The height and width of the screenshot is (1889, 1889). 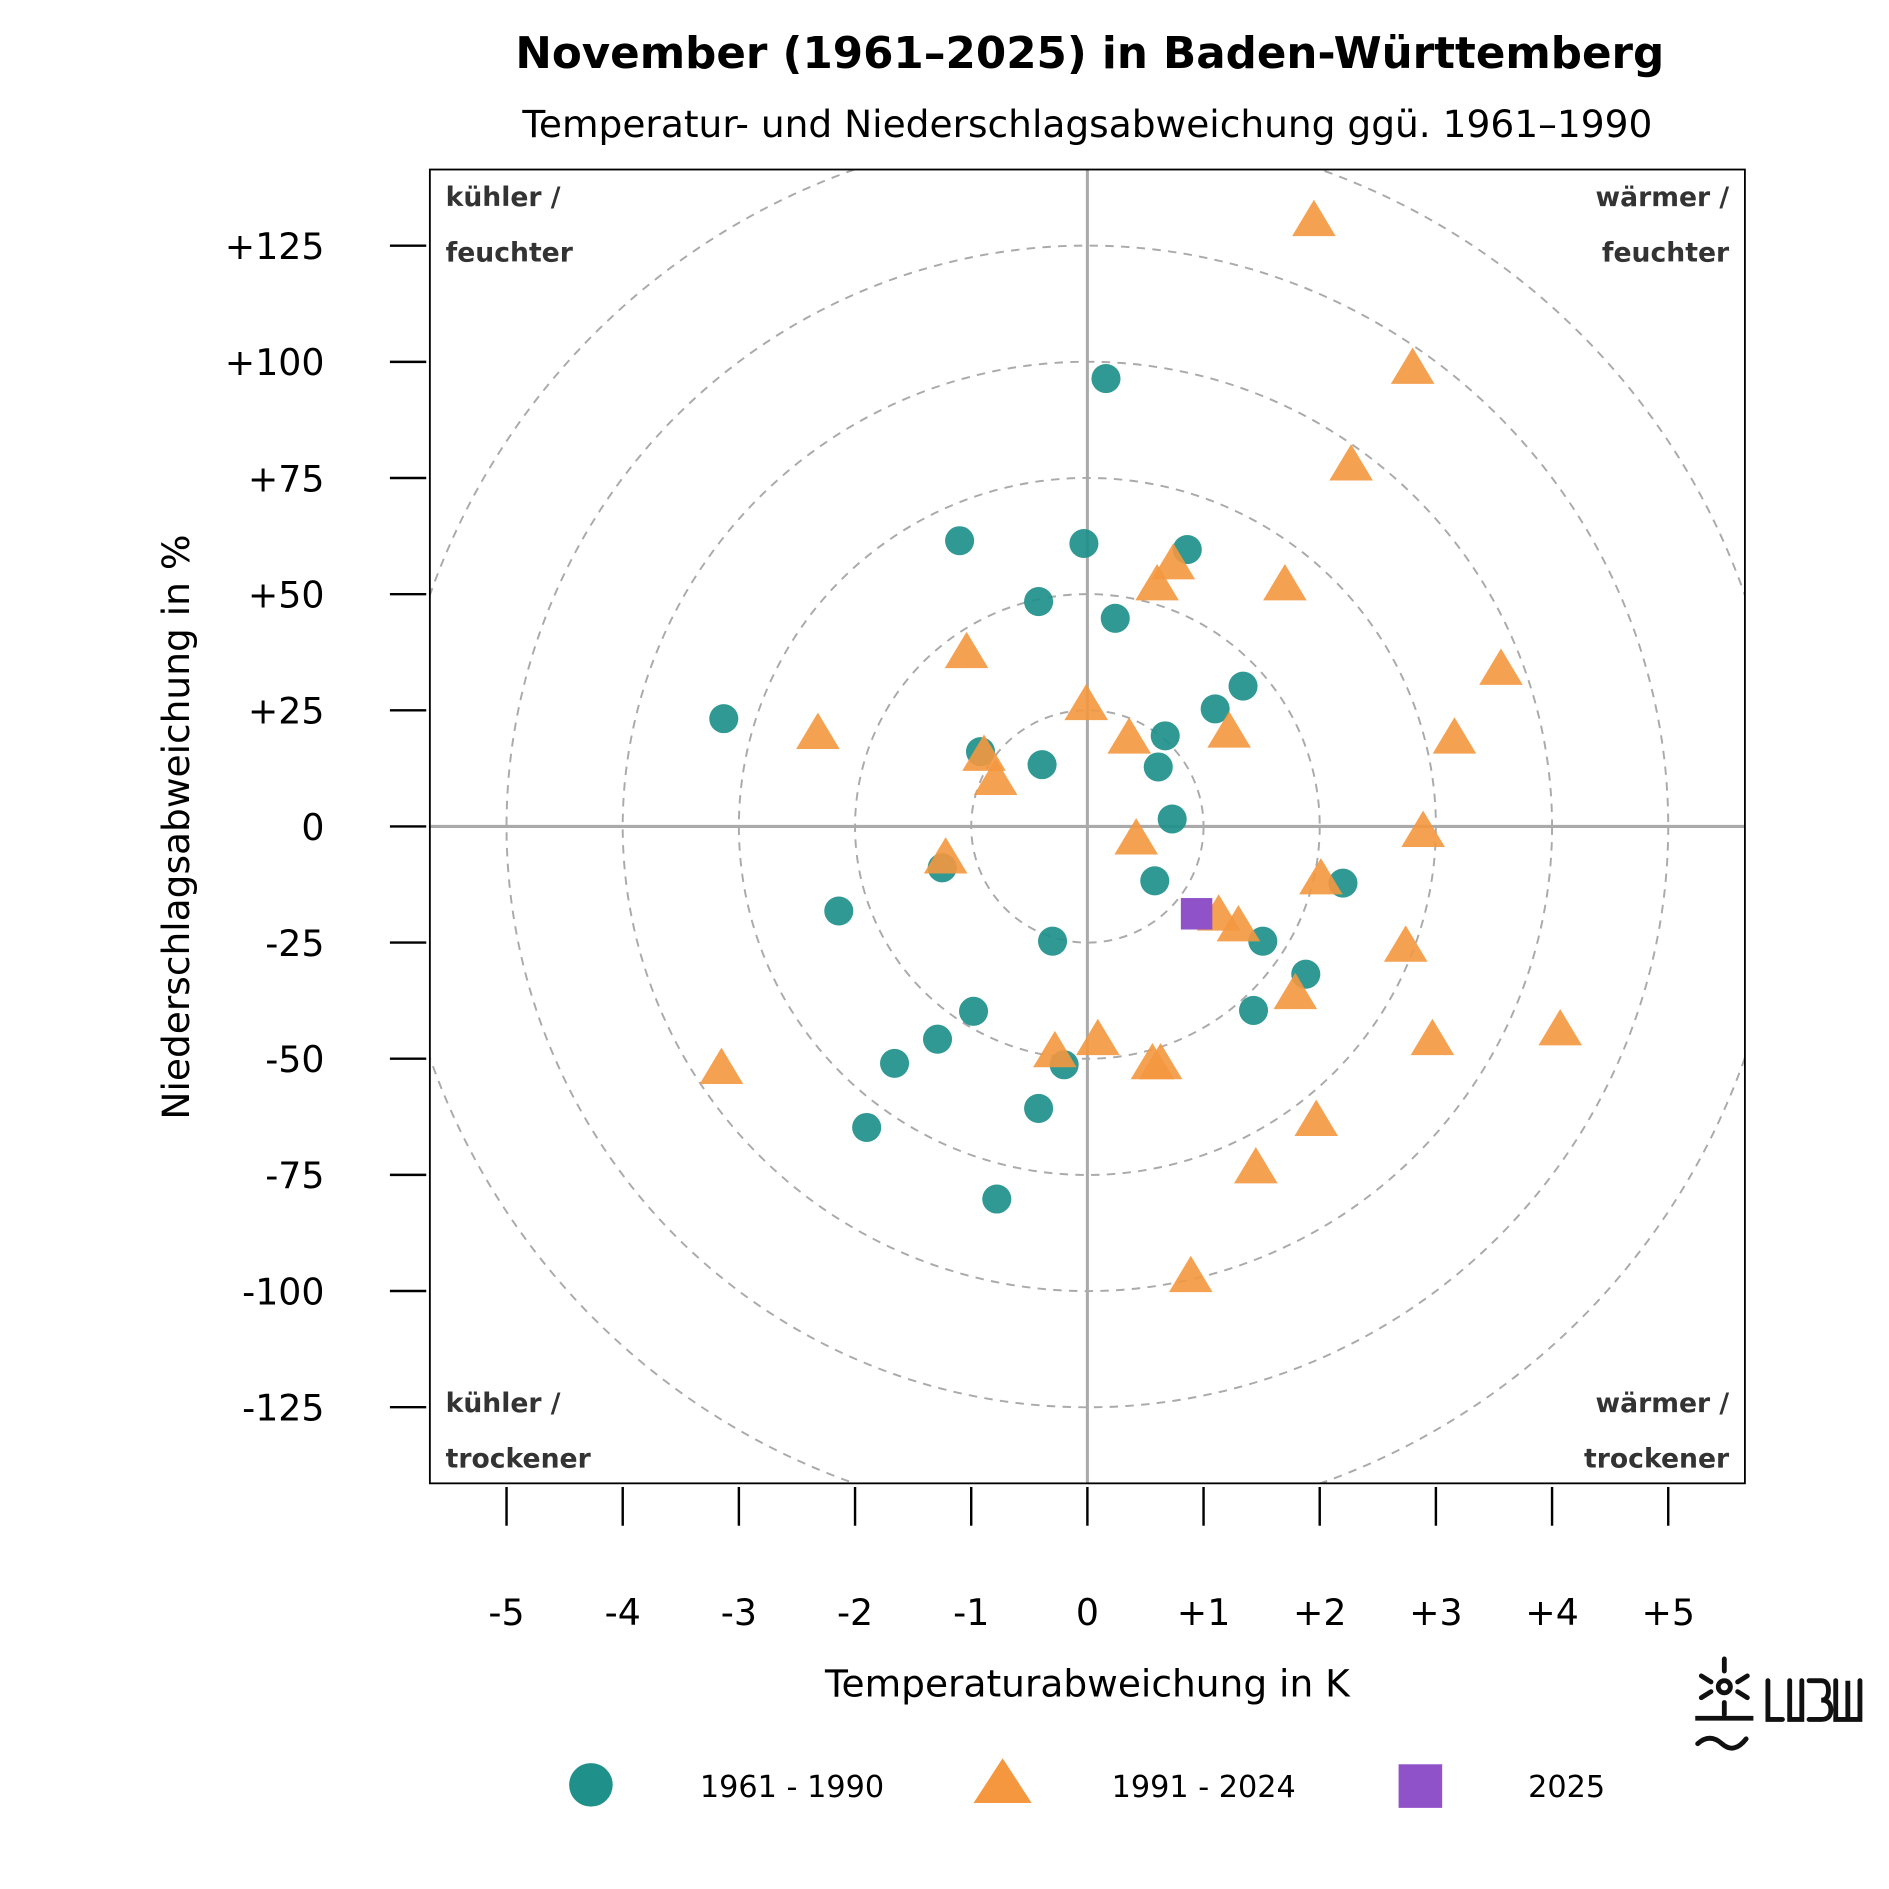 I want to click on x-tick-label: -5, so click(x=506, y=1612).